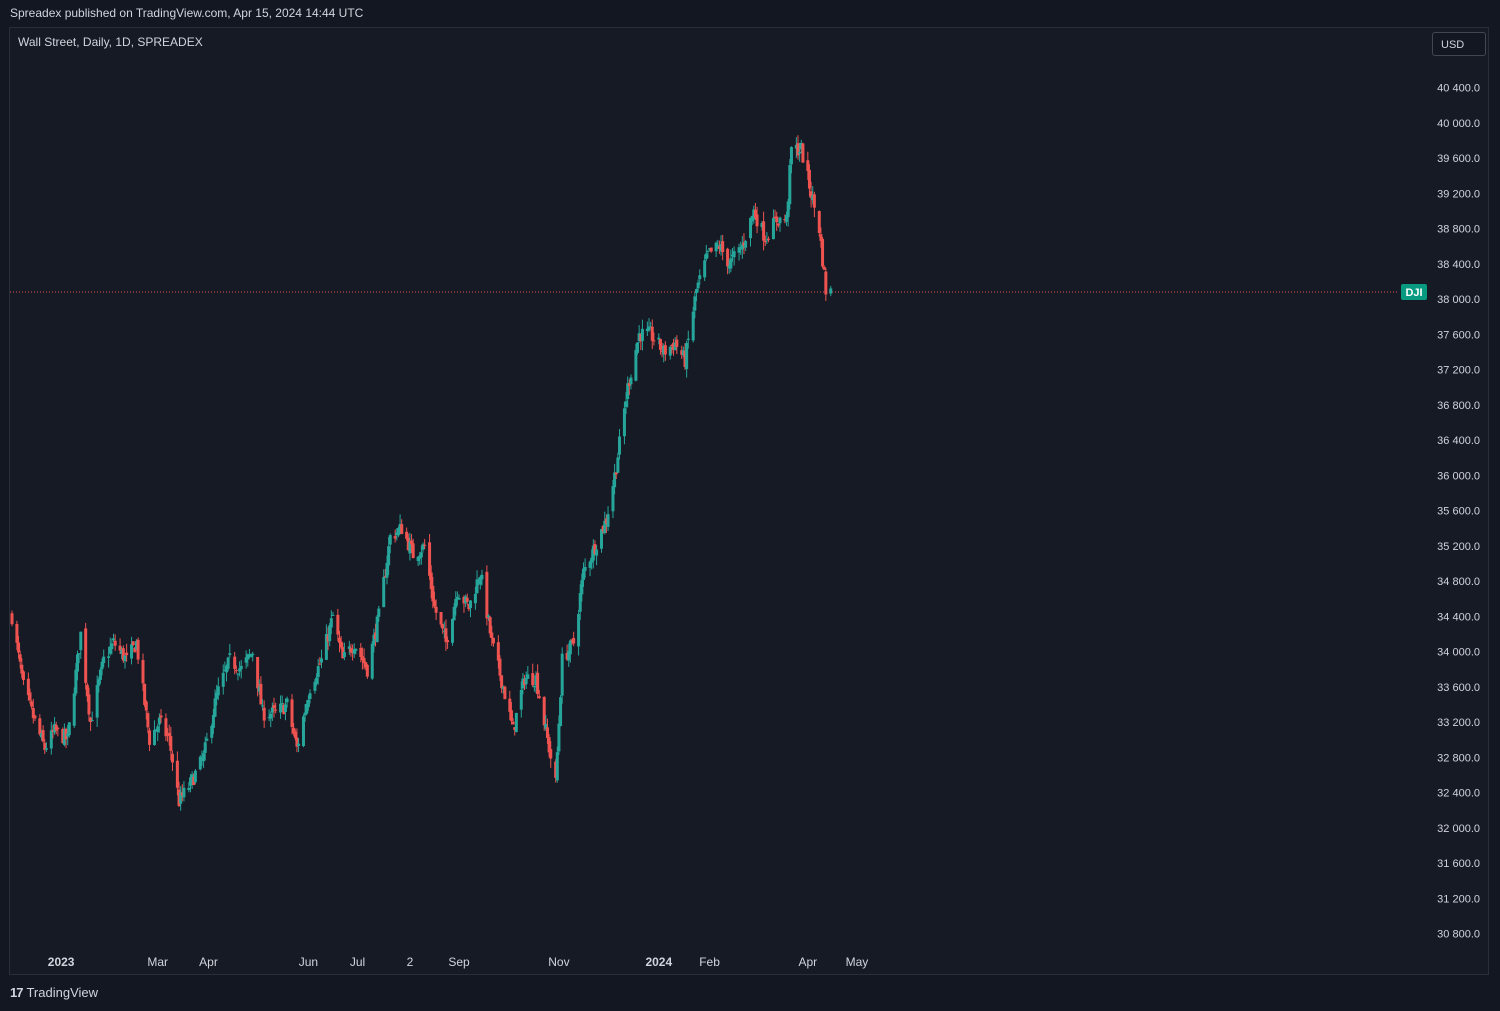 Image resolution: width=1500 pixels, height=1011 pixels. What do you see at coordinates (1459, 44) in the screenshot?
I see `currency-button: USD` at bounding box center [1459, 44].